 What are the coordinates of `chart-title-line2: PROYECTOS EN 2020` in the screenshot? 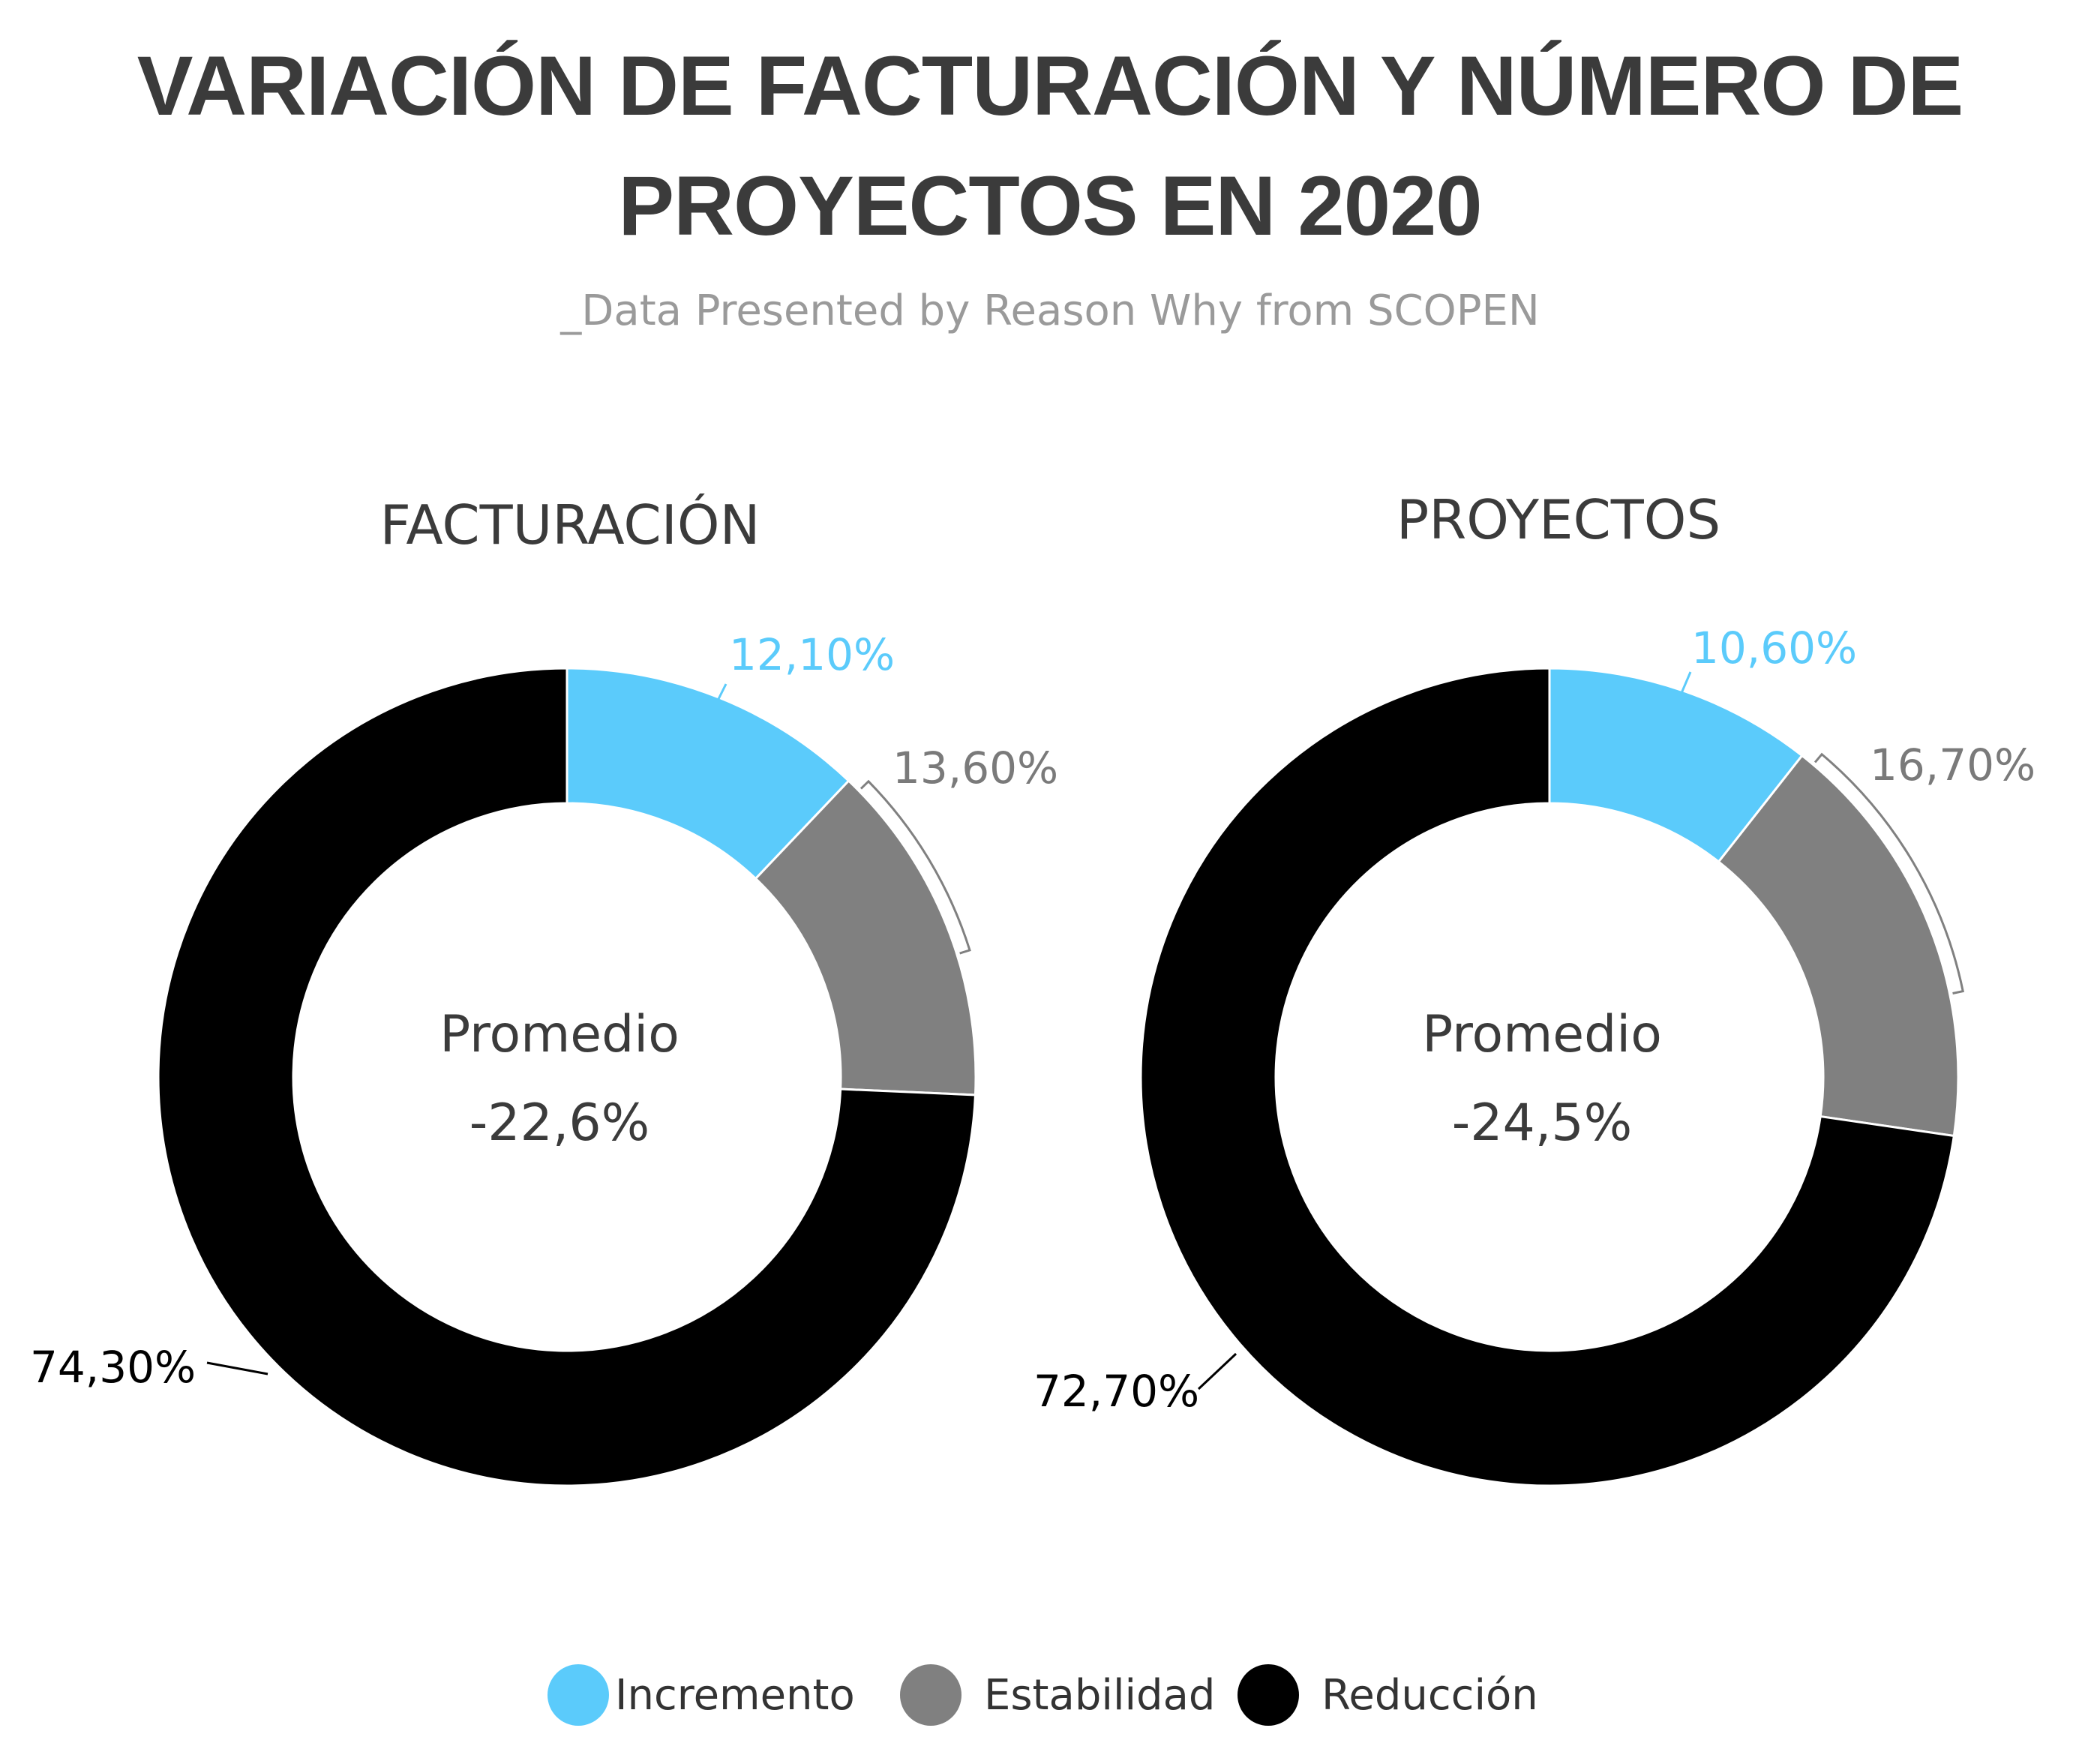 It's located at (1050, 206).